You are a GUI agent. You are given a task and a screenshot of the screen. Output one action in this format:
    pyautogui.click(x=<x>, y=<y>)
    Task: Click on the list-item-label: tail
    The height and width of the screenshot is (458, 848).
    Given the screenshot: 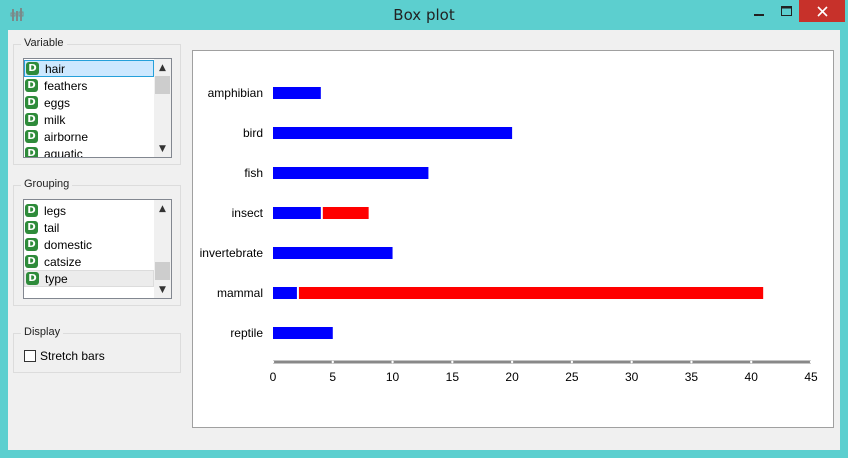 What is the action you would take?
    pyautogui.click(x=52, y=227)
    